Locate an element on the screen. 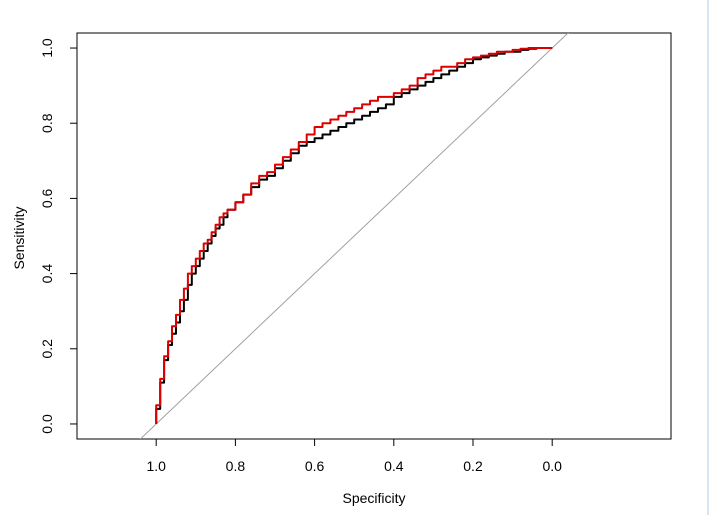  x-tick-label: 0.4 is located at coordinates (394, 466).